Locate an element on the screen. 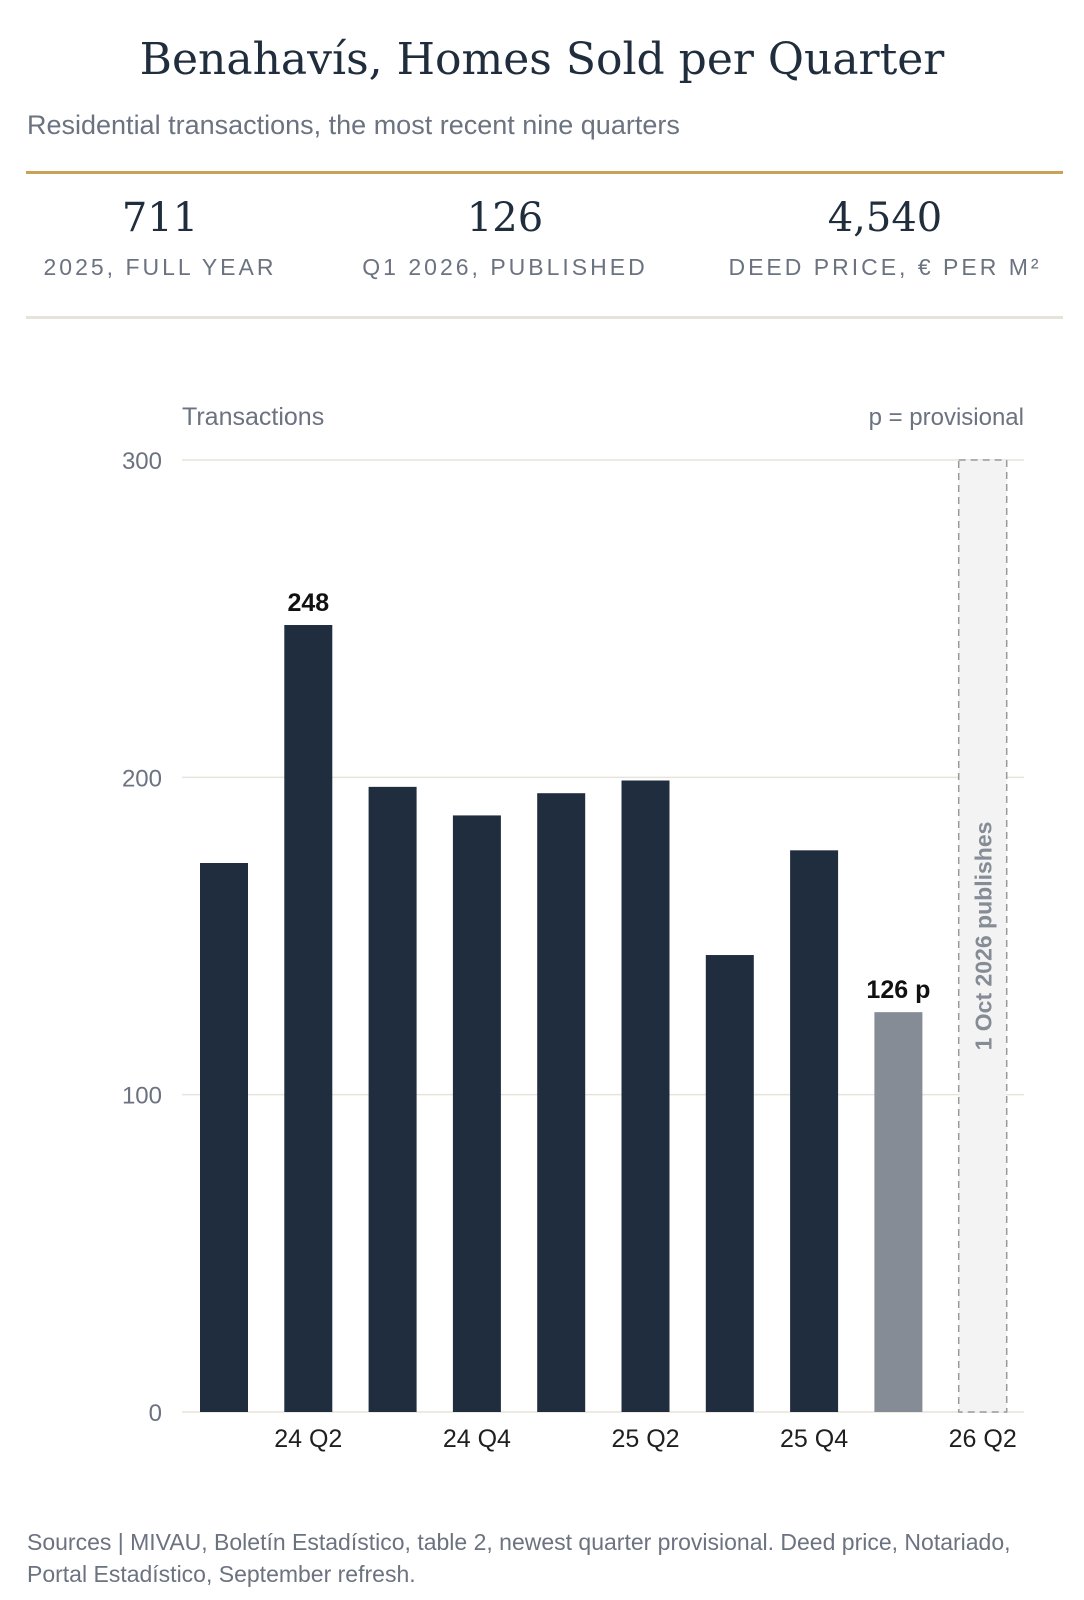 The height and width of the screenshot is (1600, 1084). provisional-note: p = provisional is located at coordinates (946, 417).